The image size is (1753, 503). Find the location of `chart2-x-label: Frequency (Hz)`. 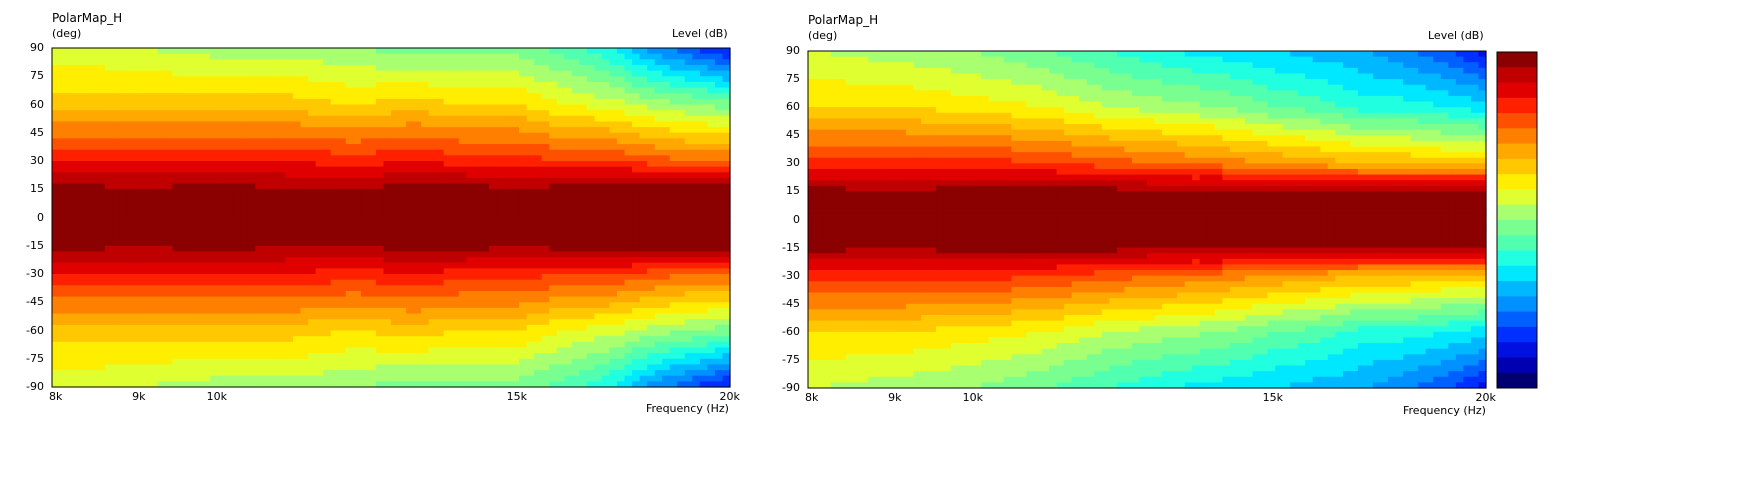

chart2-x-label: Frequency (Hz) is located at coordinates (1444, 410).